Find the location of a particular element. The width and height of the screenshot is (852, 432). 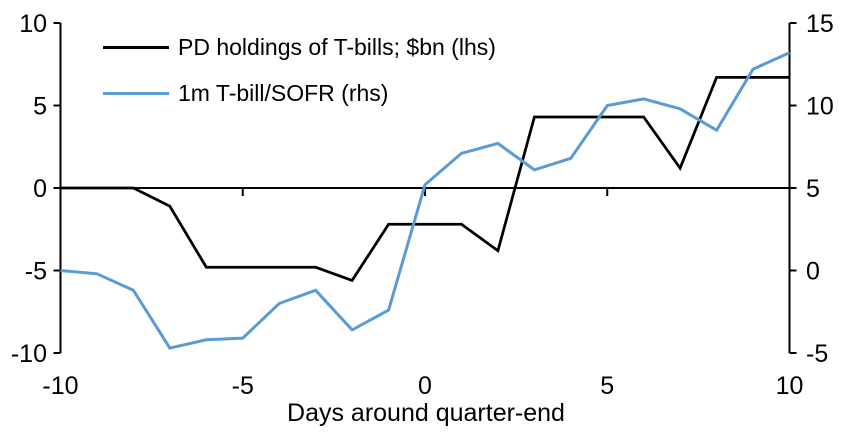

legend-item-tbill-sofr: 1m T-bill/SOFR (rhs) is located at coordinates (245, 93).